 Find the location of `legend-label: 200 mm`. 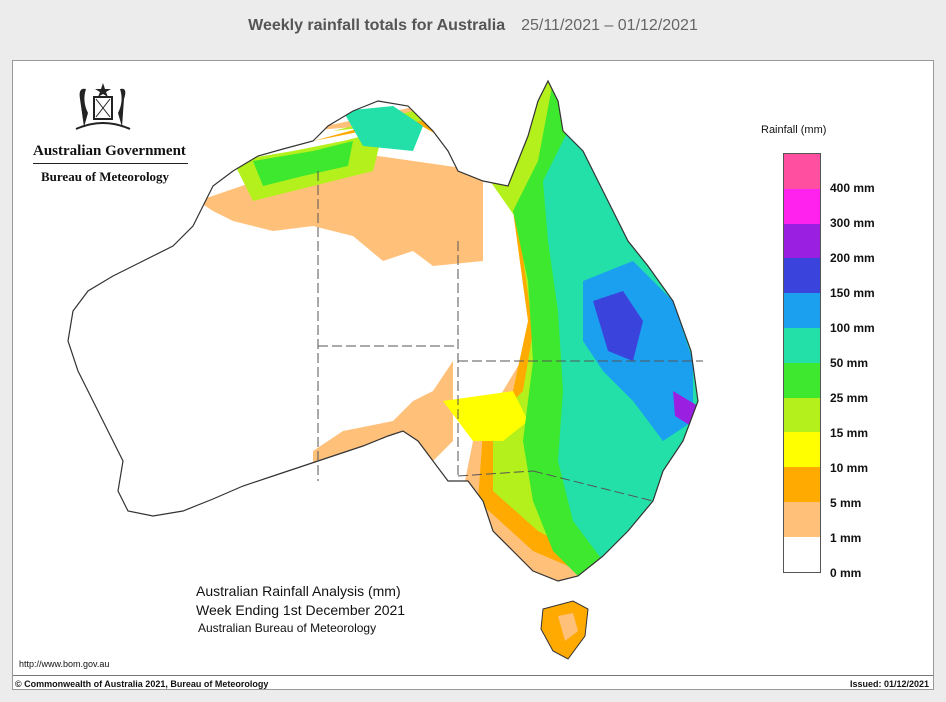

legend-label: 200 mm is located at coordinates (852, 258).